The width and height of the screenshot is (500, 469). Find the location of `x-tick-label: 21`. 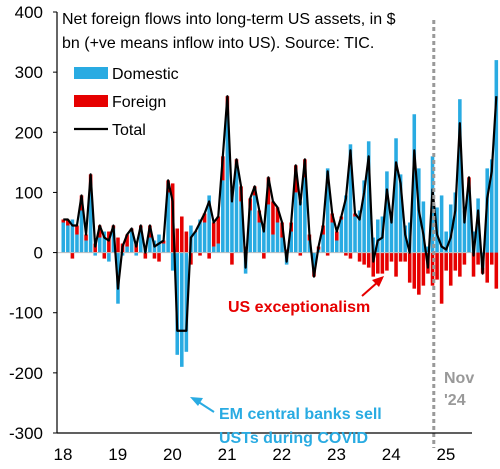

x-tick-label: 21 is located at coordinates (227, 454).